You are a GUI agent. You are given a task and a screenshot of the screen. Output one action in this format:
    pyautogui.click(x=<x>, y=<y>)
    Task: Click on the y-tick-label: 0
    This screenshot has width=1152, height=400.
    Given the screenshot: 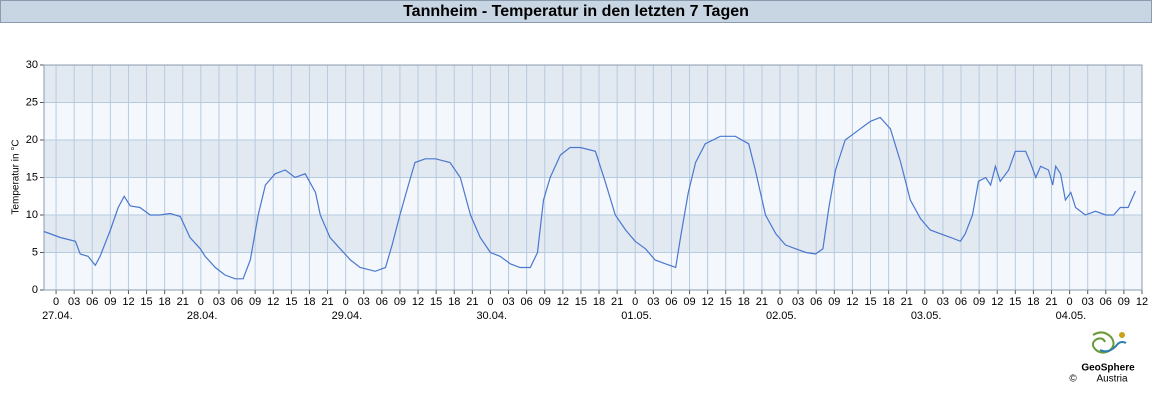 What is the action you would take?
    pyautogui.click(x=35, y=290)
    